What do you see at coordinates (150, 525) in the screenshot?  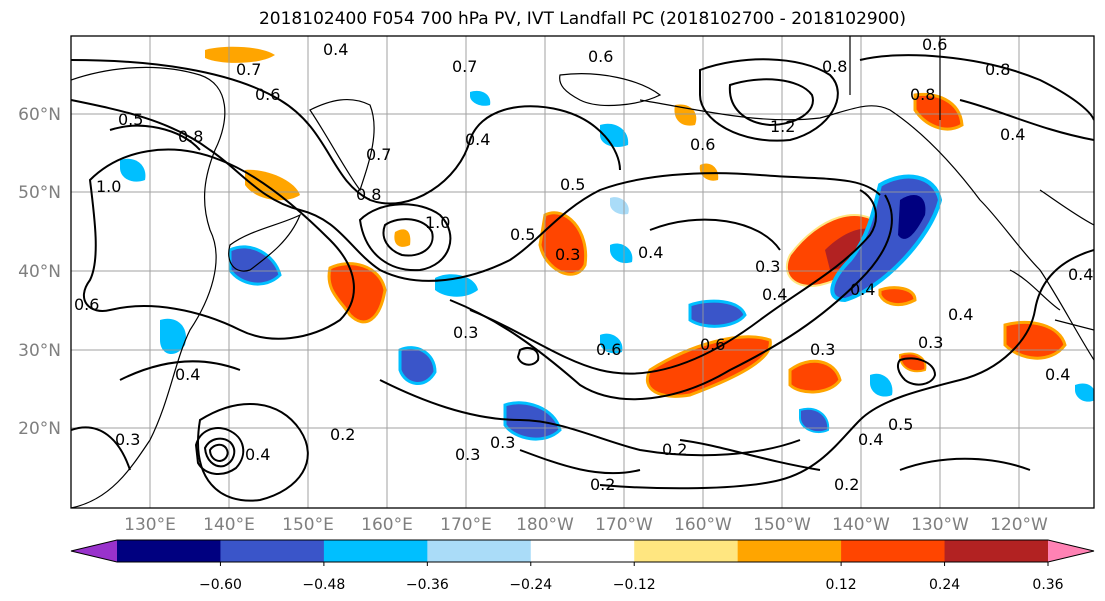 I see `lon-tick-label: 130°E` at bounding box center [150, 525].